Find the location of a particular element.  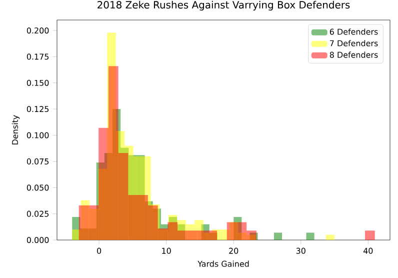

chart-title: 2018 Zeke Rushes Against Varrying Box Defenders is located at coordinates (224, 5).